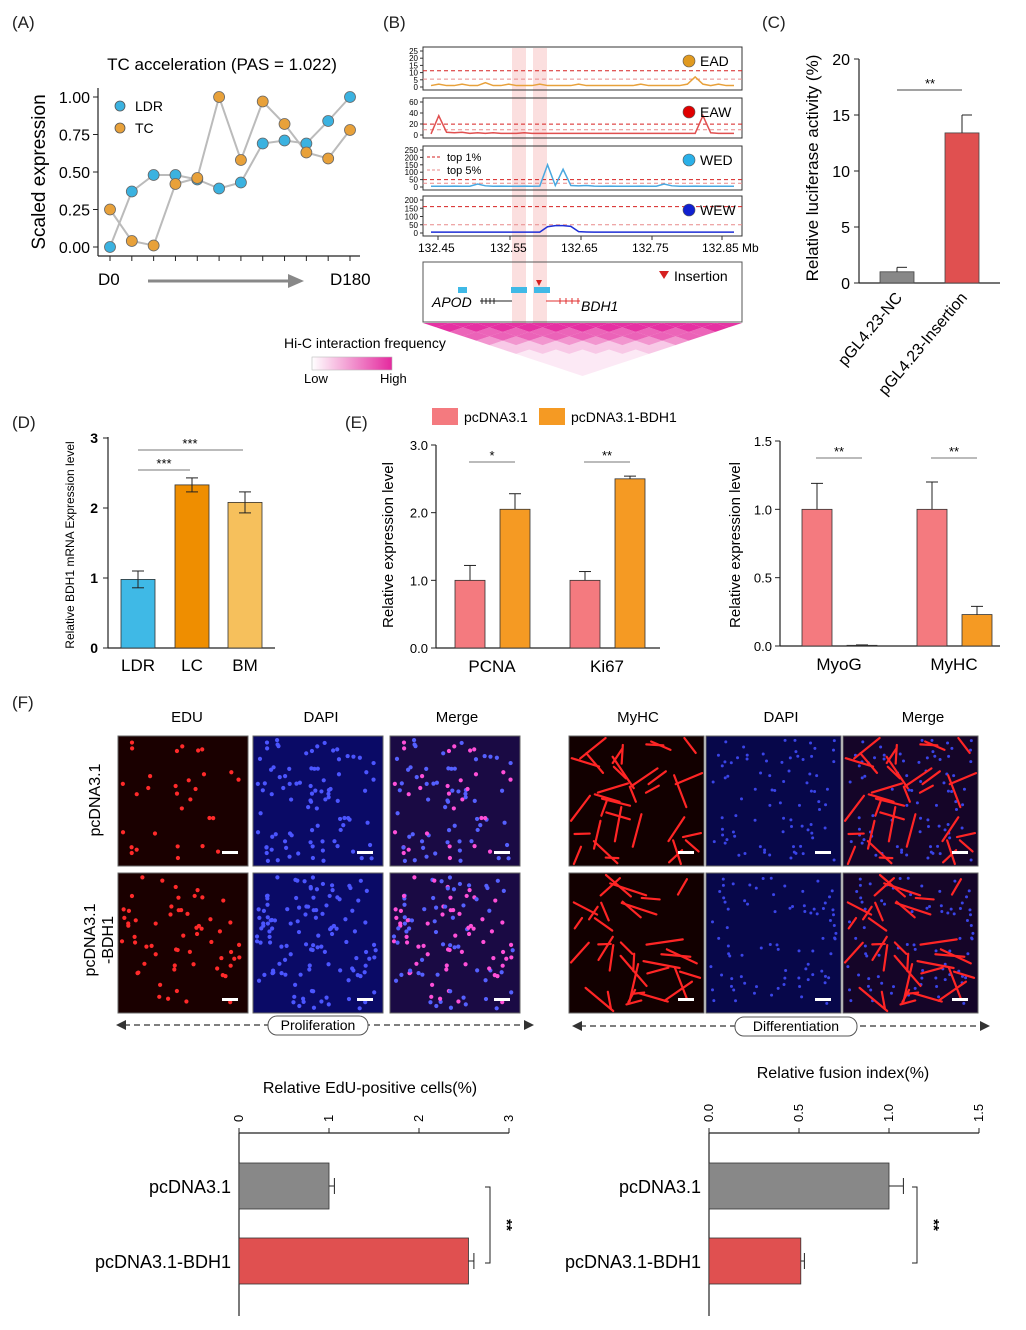 The image size is (1026, 1330). What do you see at coordinates (318, 1025) in the screenshot?
I see `proliferation-label-pill` at bounding box center [318, 1025].